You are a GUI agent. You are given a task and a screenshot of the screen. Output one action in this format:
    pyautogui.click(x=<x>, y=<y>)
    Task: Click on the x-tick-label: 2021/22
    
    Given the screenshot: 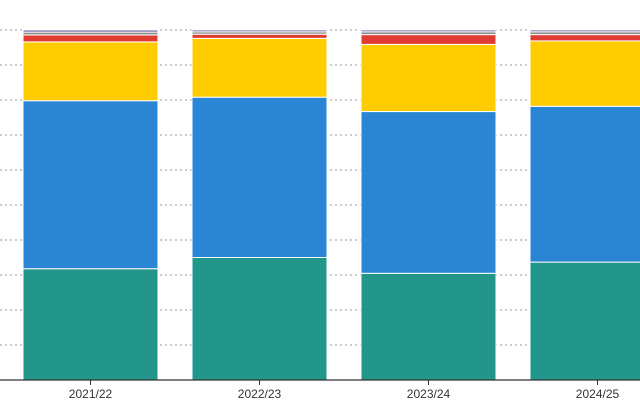 What is the action you would take?
    pyautogui.click(x=91, y=393)
    